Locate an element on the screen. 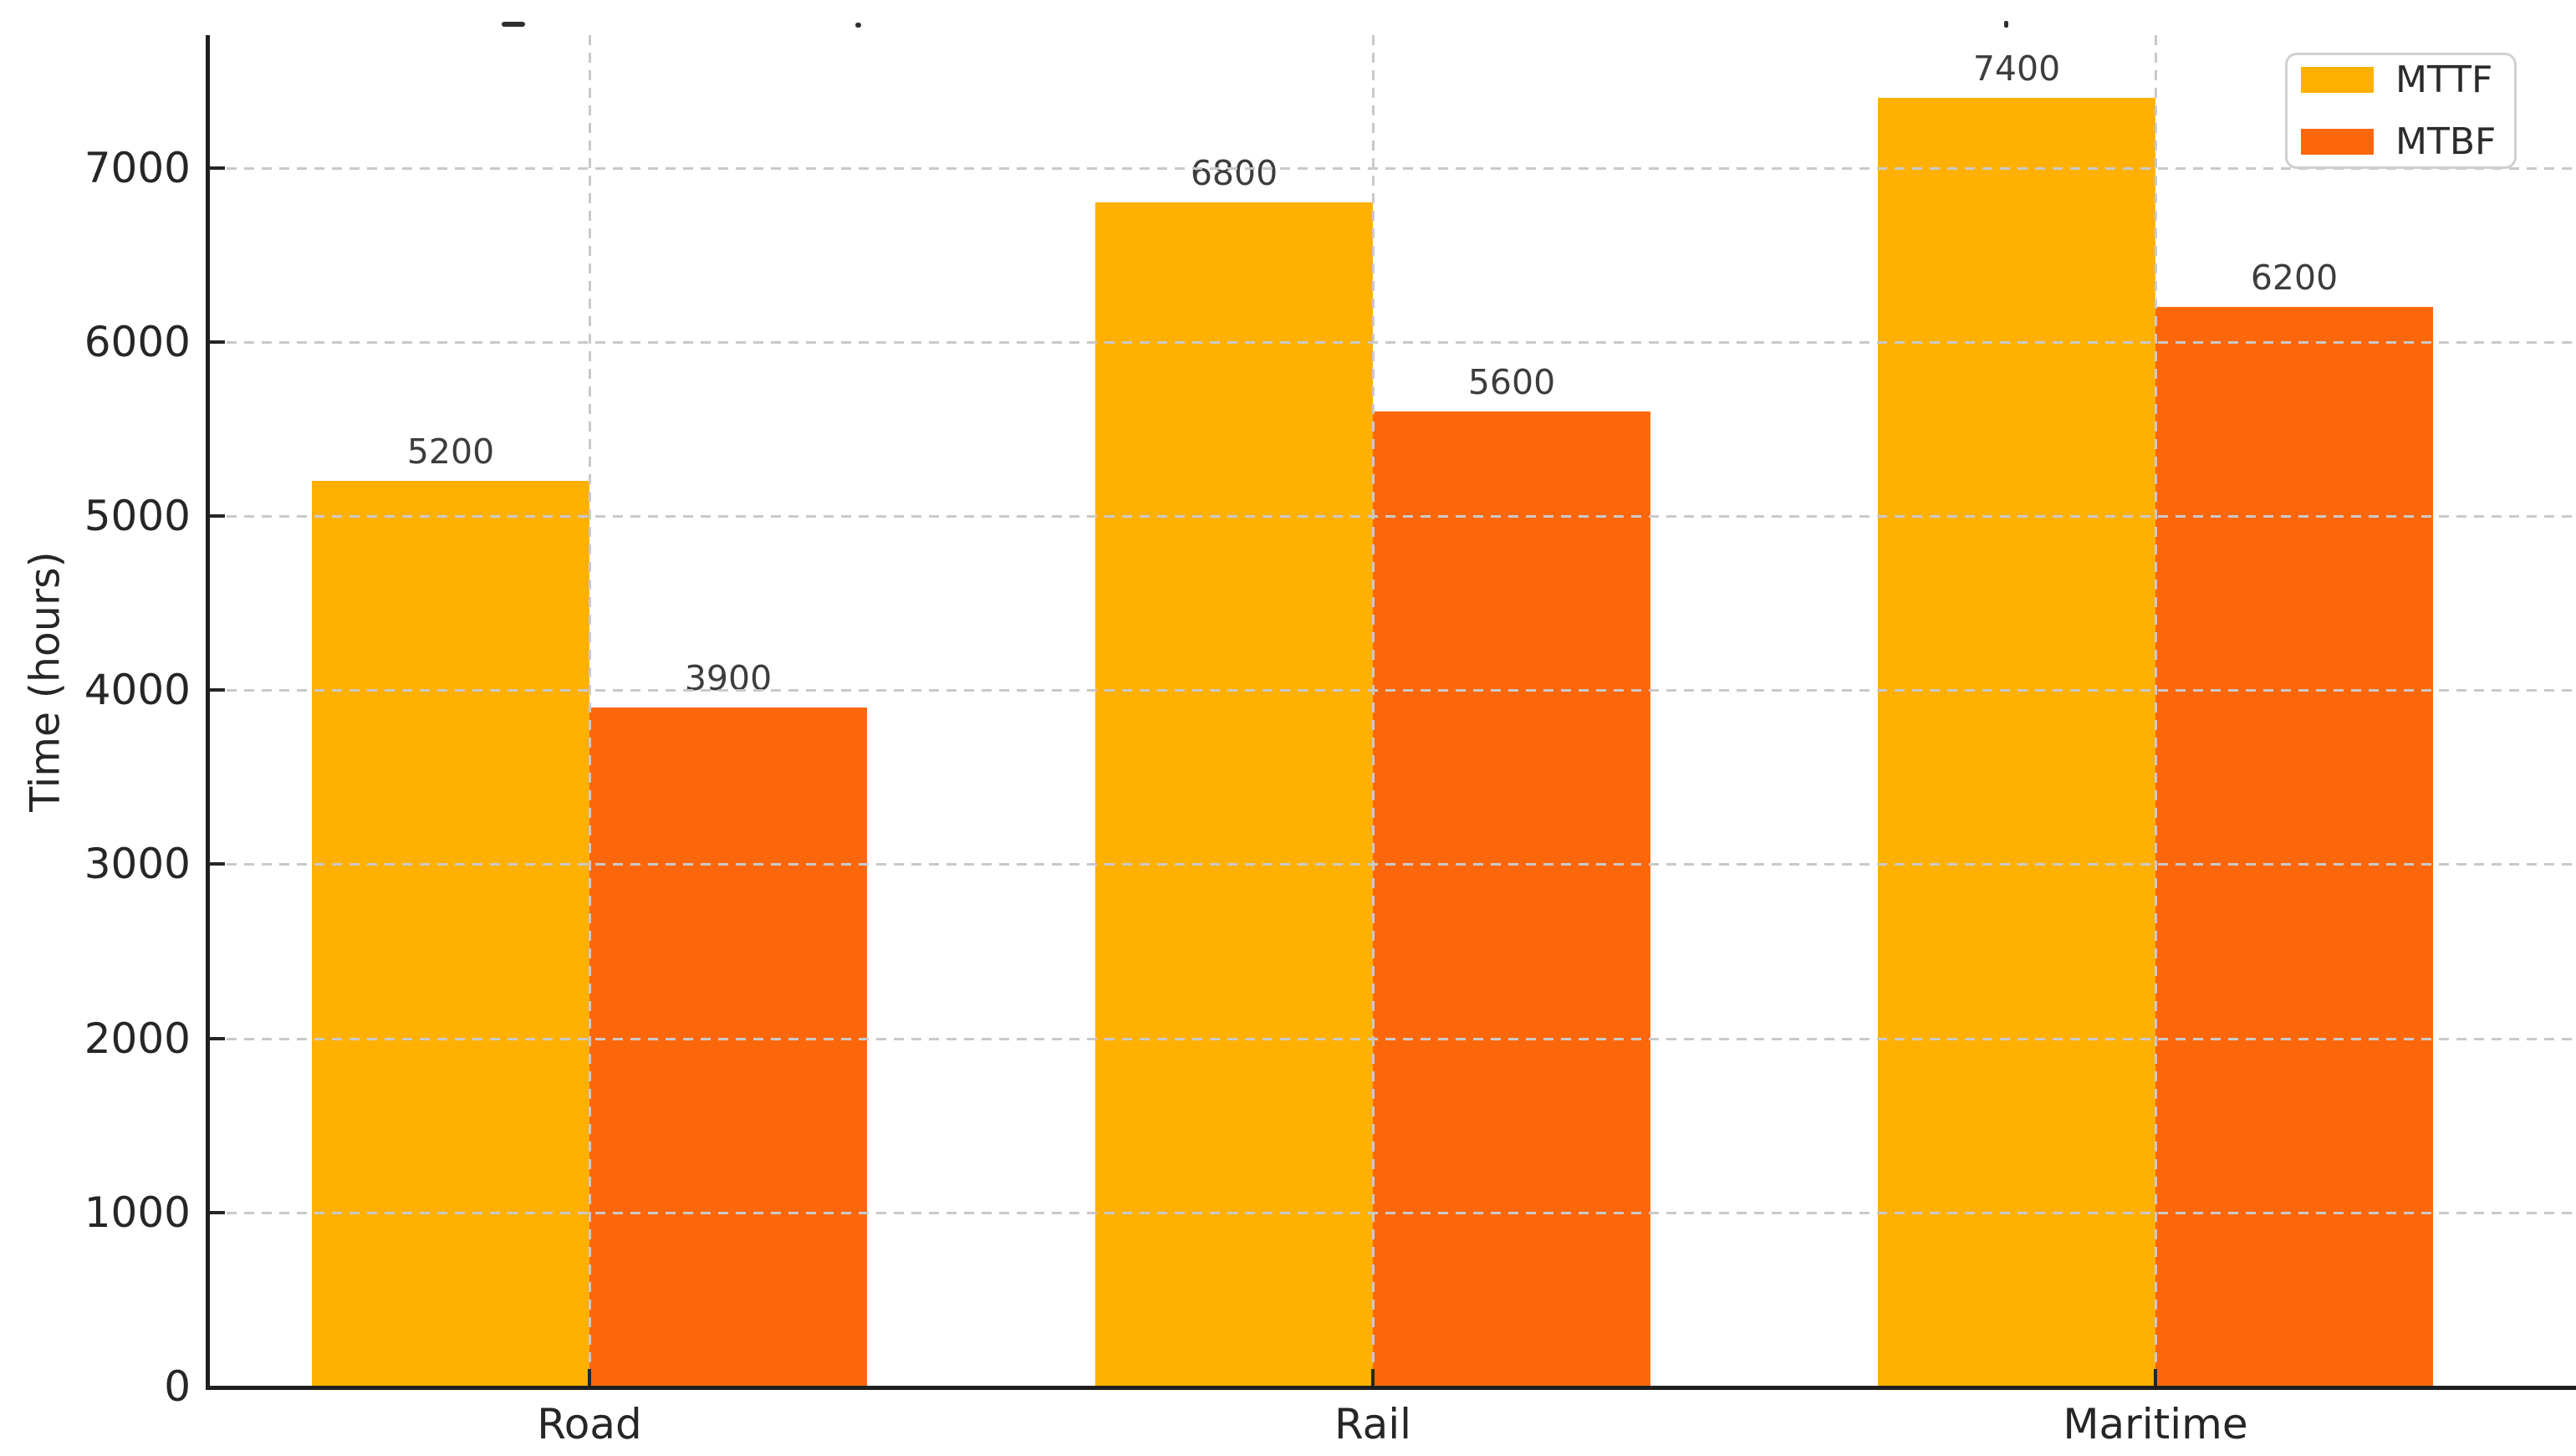 The image size is (2576, 1456). x-tick-mark-maritime is located at coordinates (2155, 1377).